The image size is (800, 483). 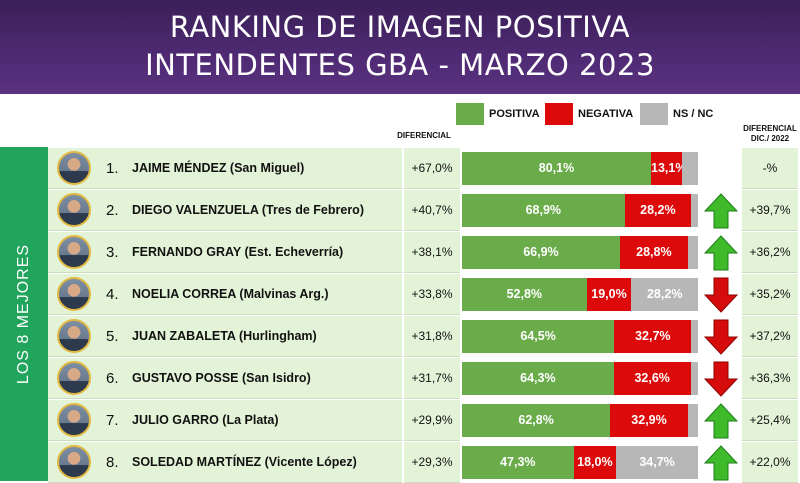 I want to click on stacked-bar: 47,3% 18,0% 34,7%, so click(x=580, y=462).